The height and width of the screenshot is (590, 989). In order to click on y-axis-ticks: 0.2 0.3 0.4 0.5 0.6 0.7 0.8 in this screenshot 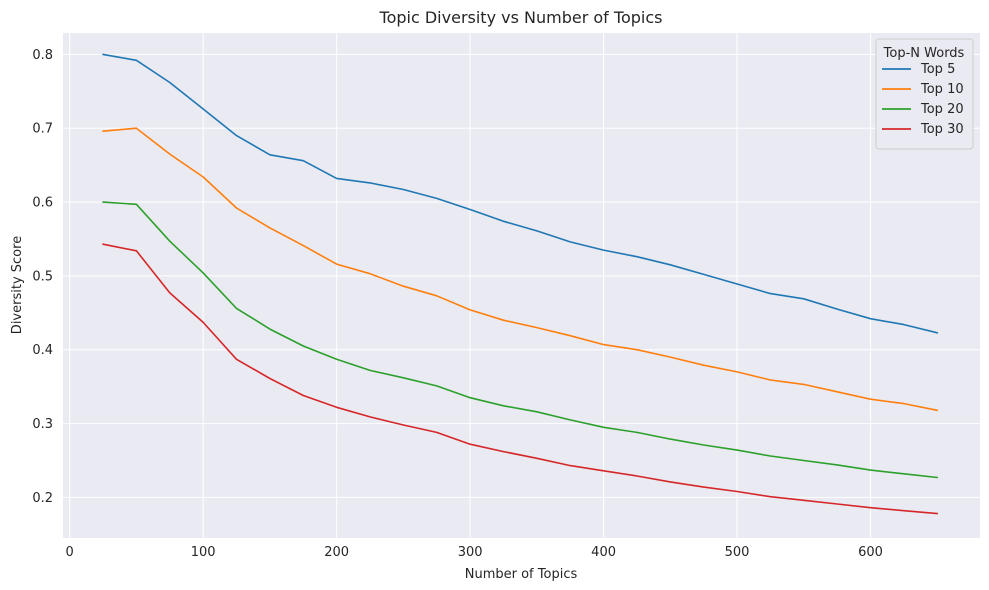, I will do `click(42, 277)`.